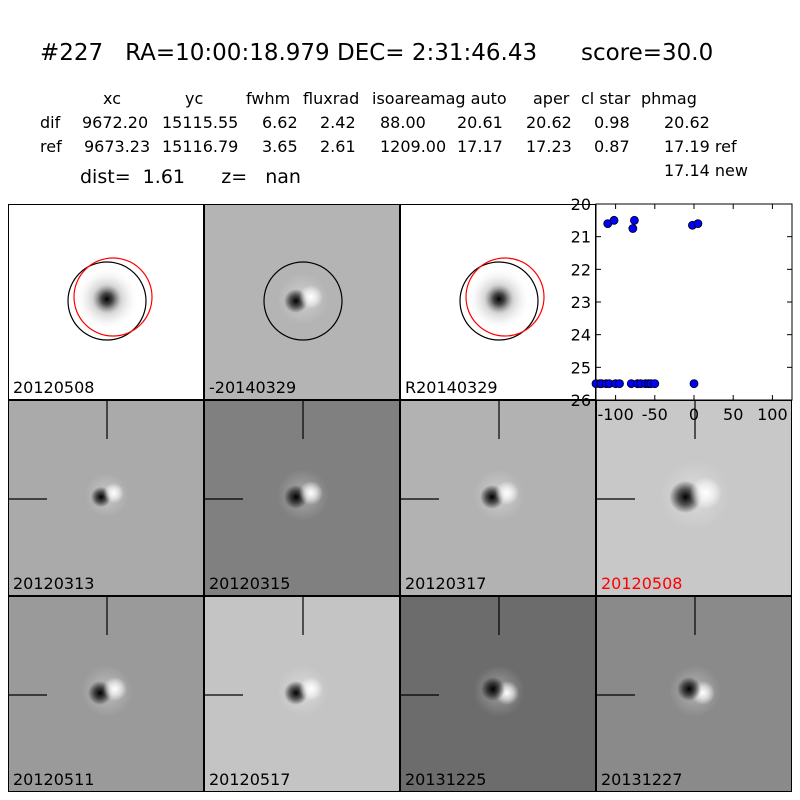 This screenshot has height=800, width=800. What do you see at coordinates (194, 98) in the screenshot?
I see `column-header: yc` at bounding box center [194, 98].